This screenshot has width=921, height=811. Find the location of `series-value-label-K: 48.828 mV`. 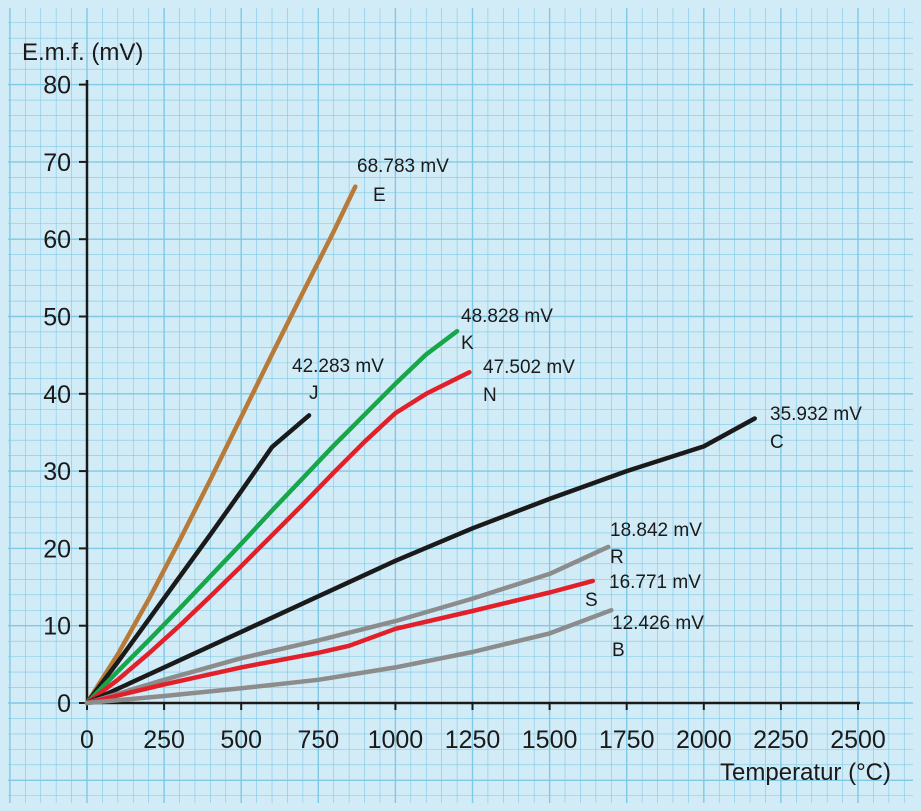

series-value-label-K: 48.828 mV is located at coordinates (507, 316).